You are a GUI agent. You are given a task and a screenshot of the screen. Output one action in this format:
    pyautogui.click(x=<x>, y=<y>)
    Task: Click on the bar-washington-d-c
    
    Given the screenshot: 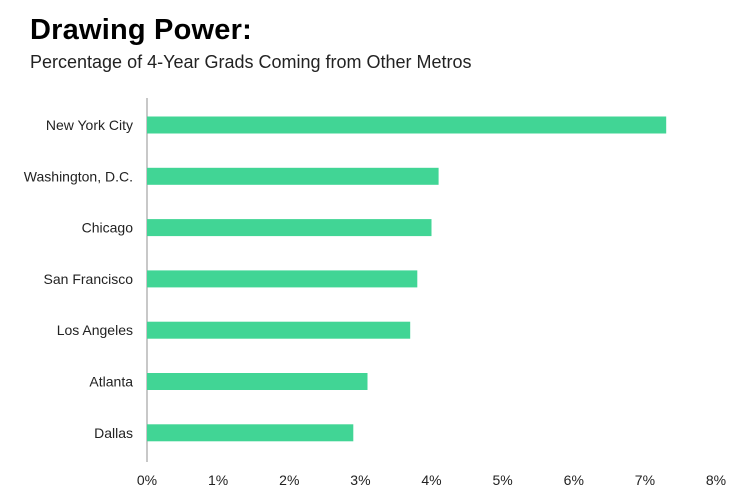 What is the action you would take?
    pyautogui.click(x=293, y=176)
    